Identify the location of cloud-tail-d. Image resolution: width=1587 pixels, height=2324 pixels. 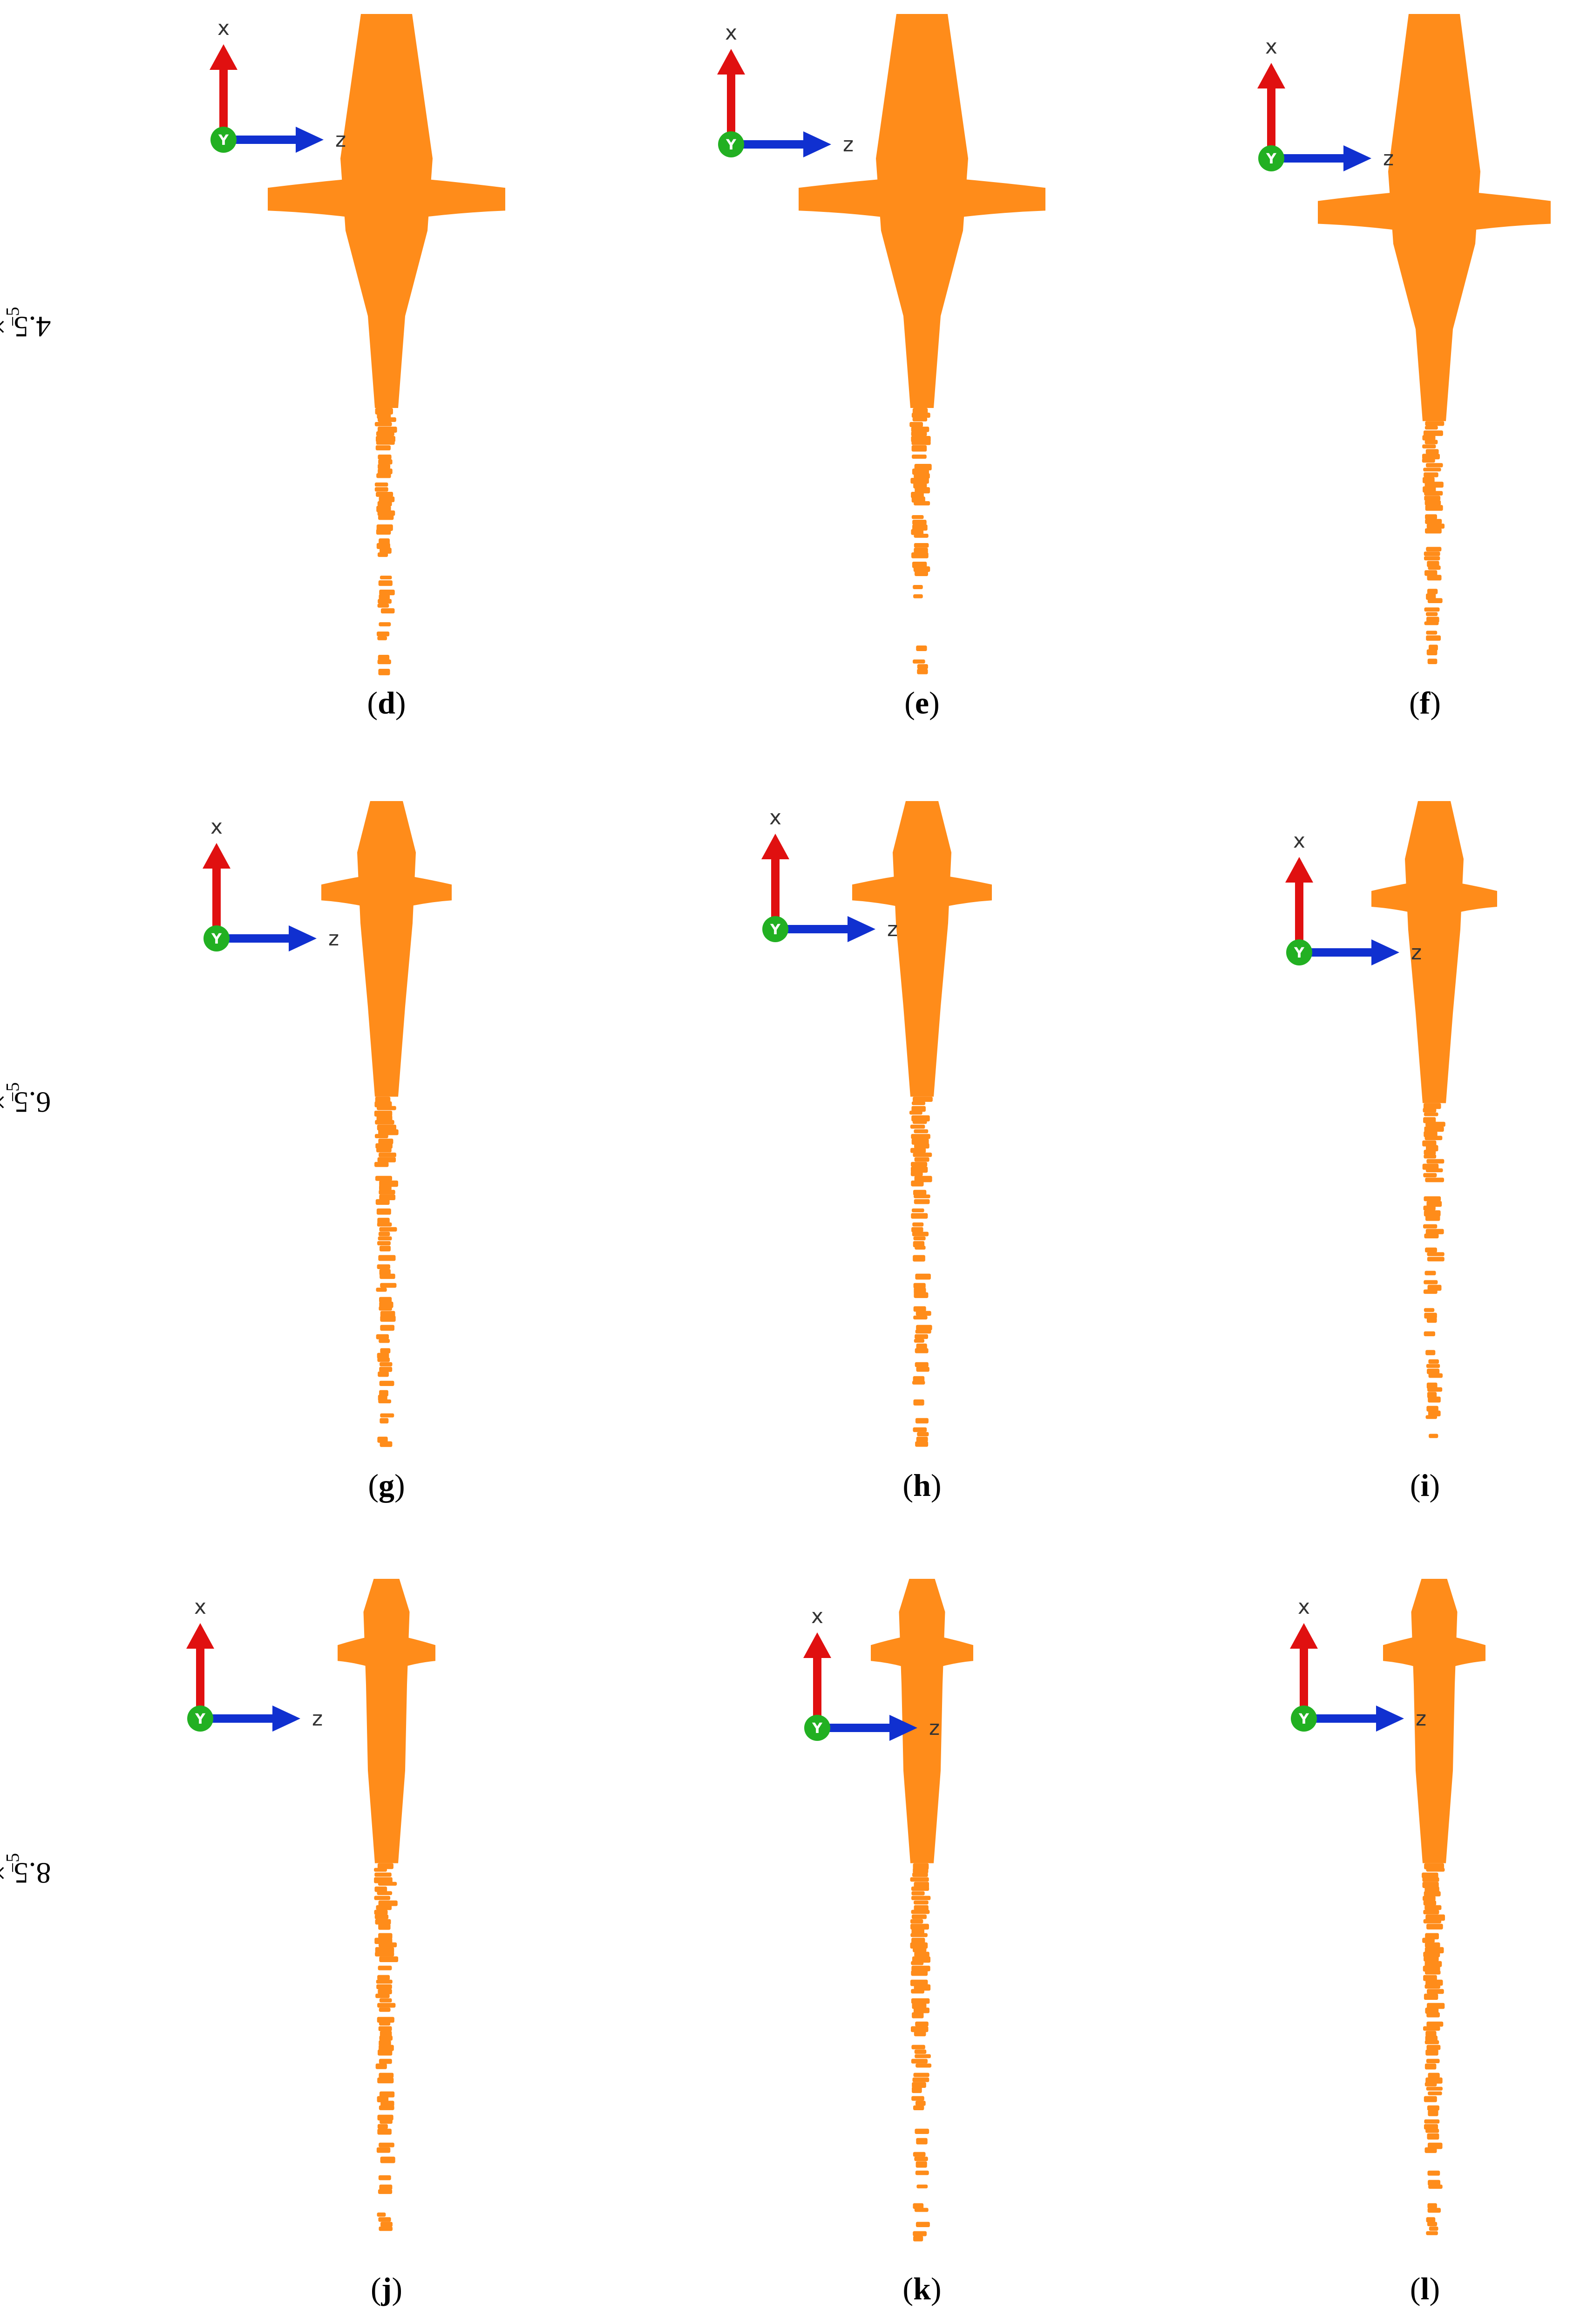
(385, 541).